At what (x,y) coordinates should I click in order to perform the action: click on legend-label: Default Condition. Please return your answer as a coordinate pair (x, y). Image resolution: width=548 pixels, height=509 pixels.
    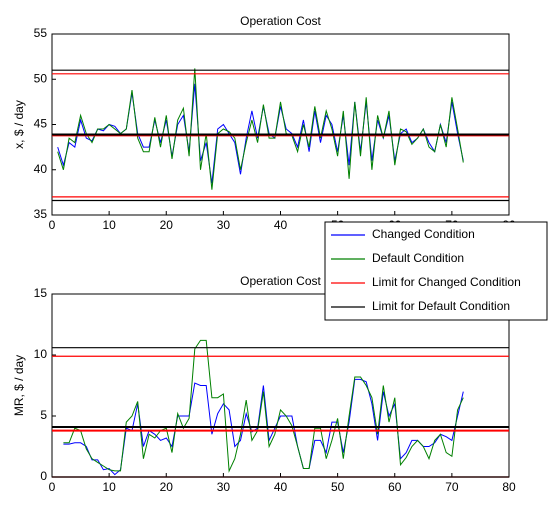
    Looking at the image, I should click on (418, 258).